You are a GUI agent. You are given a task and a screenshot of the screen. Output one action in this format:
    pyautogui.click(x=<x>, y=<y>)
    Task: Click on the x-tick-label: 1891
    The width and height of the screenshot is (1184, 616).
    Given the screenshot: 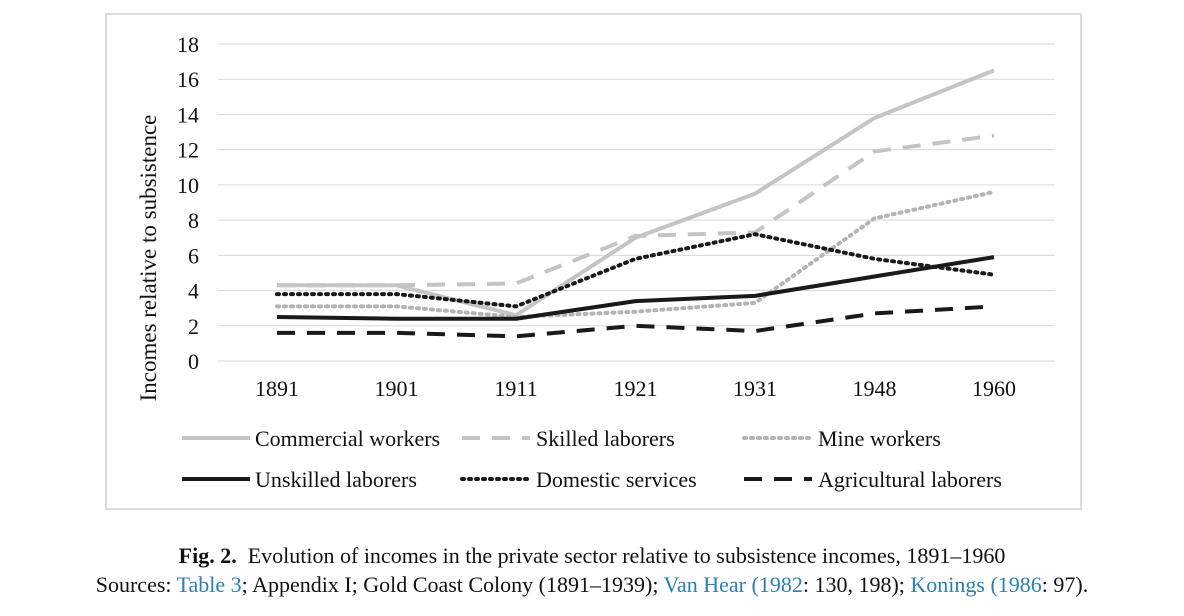 What is the action you would take?
    pyautogui.click(x=277, y=388)
    